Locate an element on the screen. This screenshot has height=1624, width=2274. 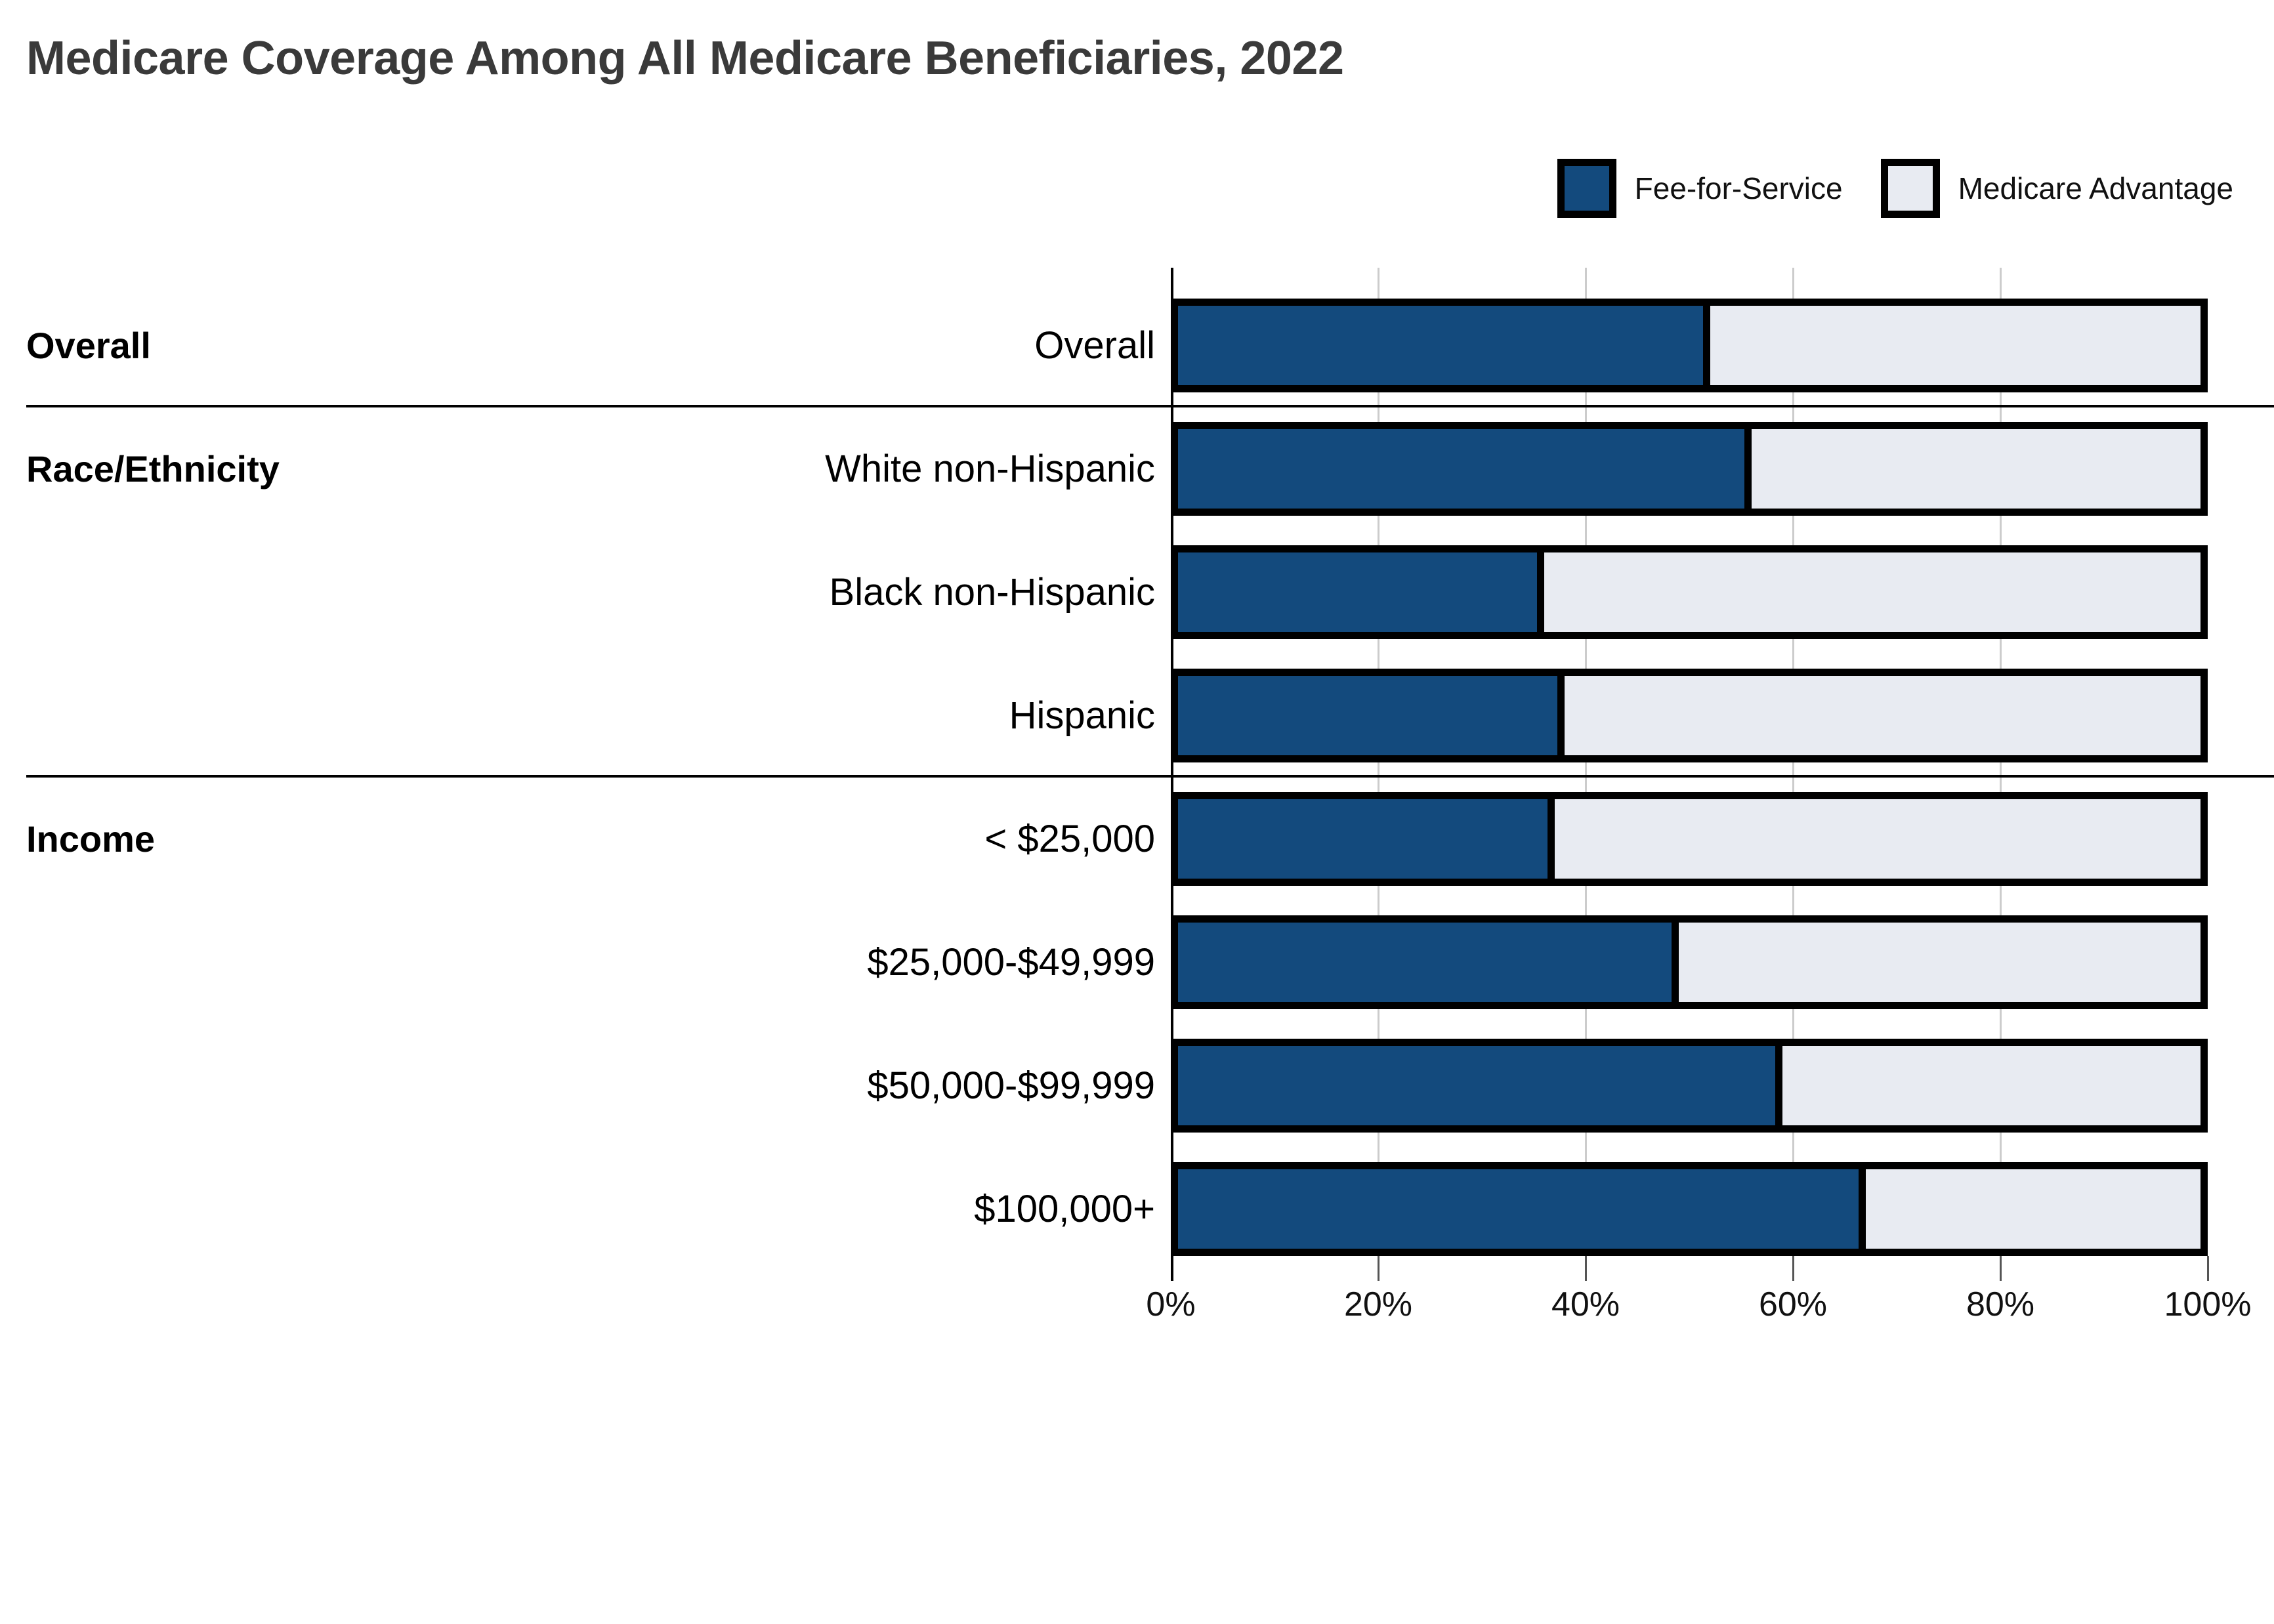
row-label: $50,000-$99,999 is located at coordinates (1011, 1085).